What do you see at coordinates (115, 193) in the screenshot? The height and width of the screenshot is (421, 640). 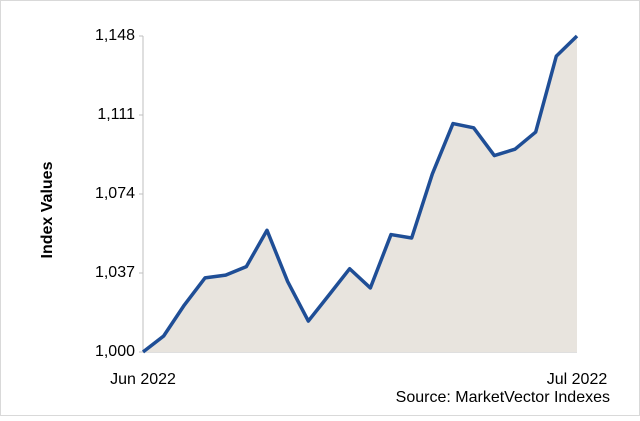 I see `y-tick-label: 1,074` at bounding box center [115, 193].